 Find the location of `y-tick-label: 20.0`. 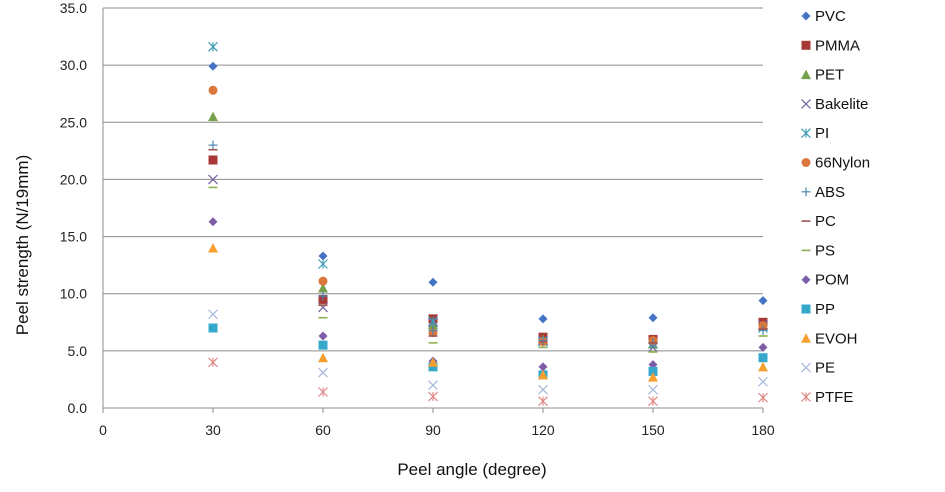

y-tick-label: 20.0 is located at coordinates (73, 179).